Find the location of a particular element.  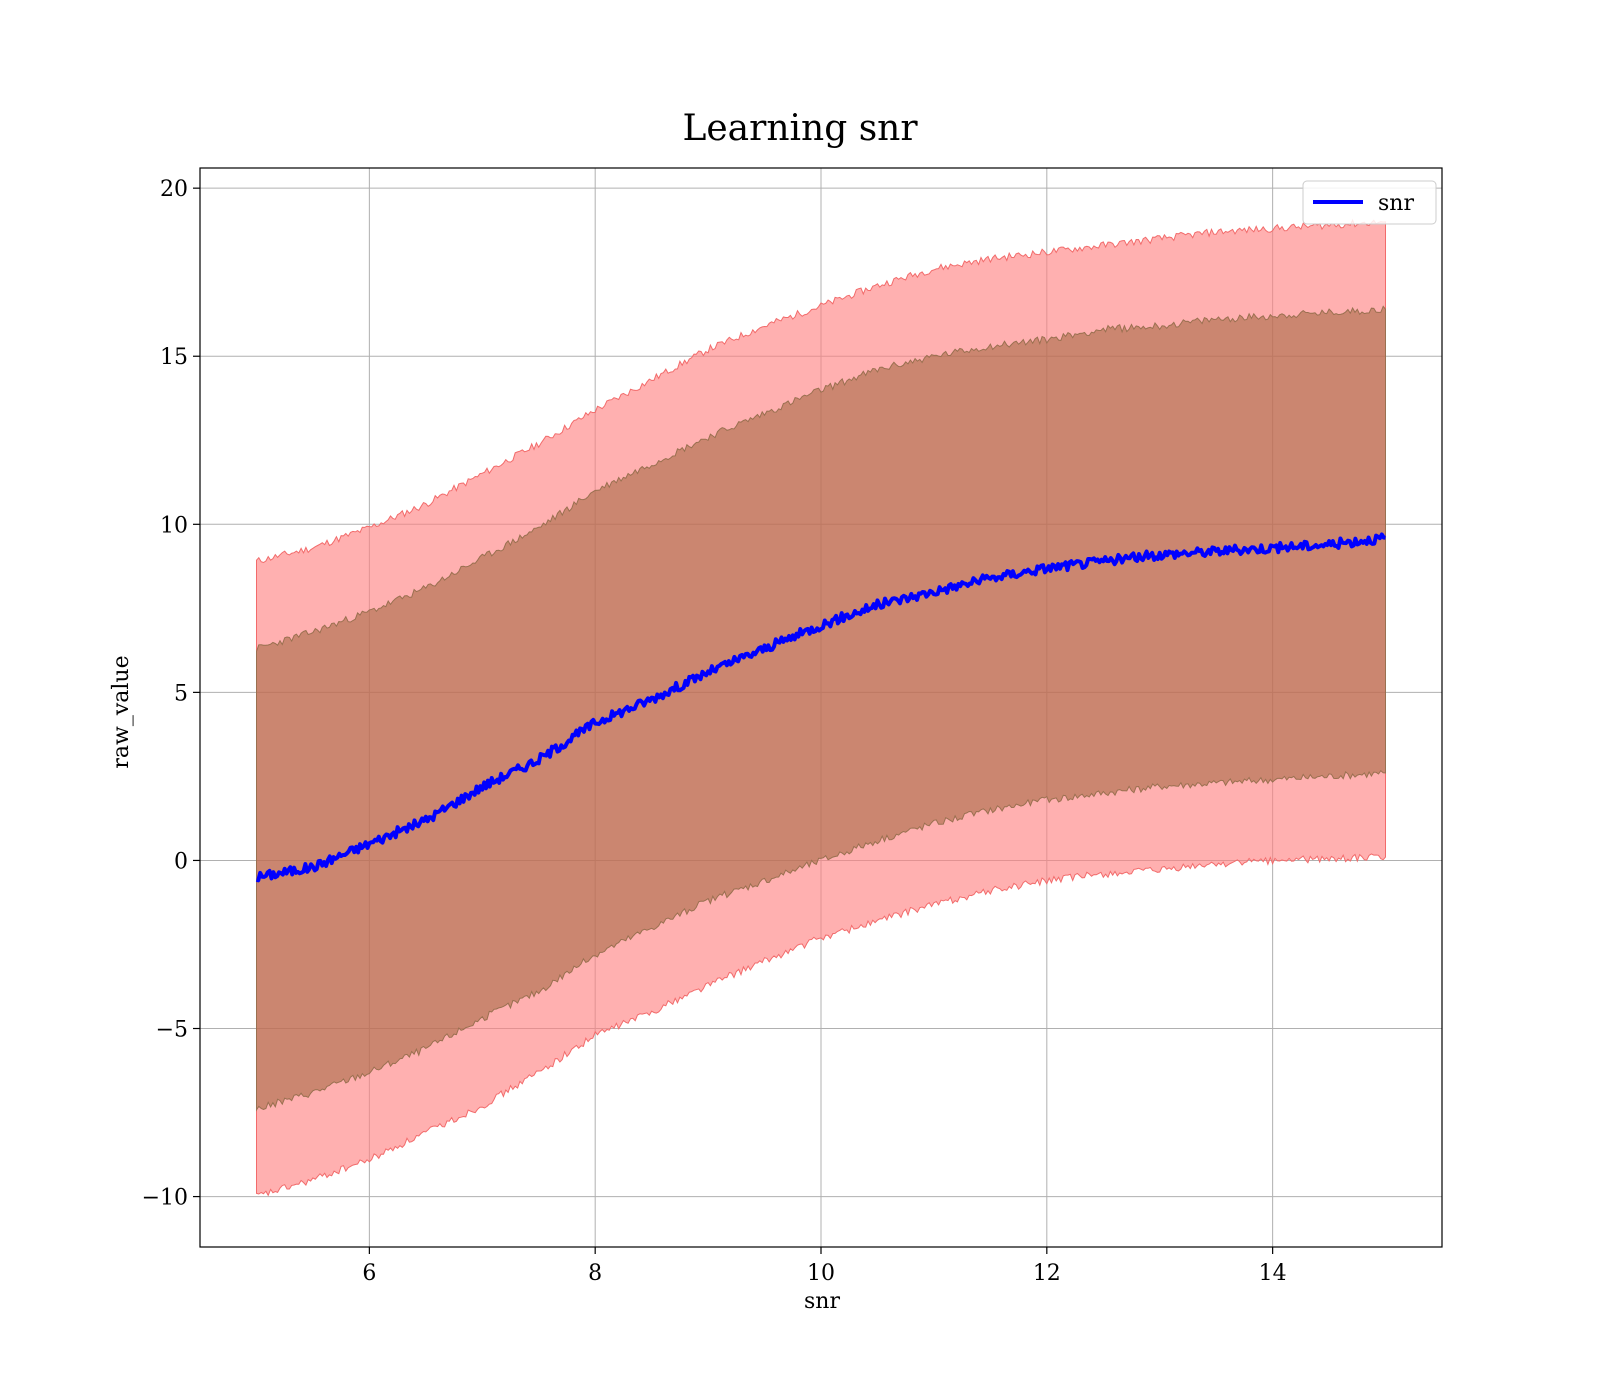

legend-box is located at coordinates (1369, 202).